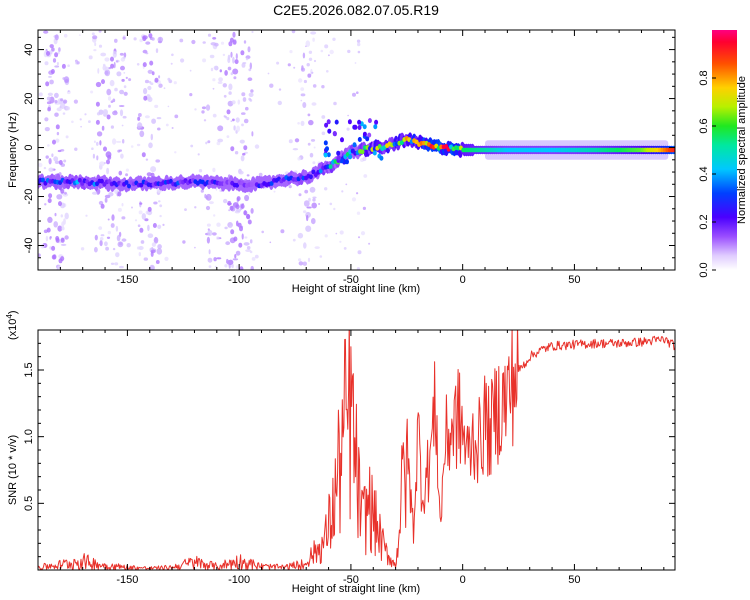  Describe the element at coordinates (12, 325) in the screenshot. I see `snr-scale-label: (x104)` at that location.